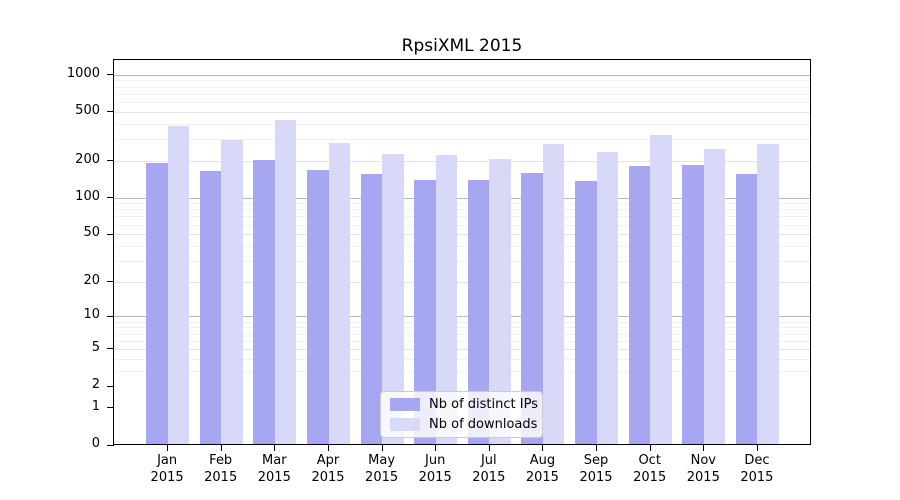 Image resolution: width=900 pixels, height=500 pixels. I want to click on bar-feb-ips, so click(210, 307).